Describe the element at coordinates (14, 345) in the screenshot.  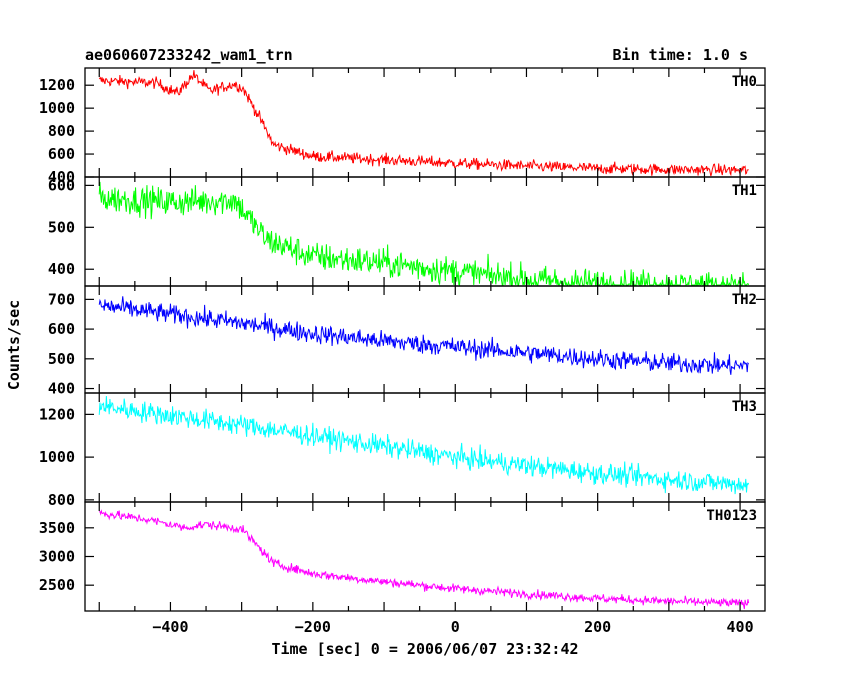
I see `y-axis-title: Counts/sec` at that location.